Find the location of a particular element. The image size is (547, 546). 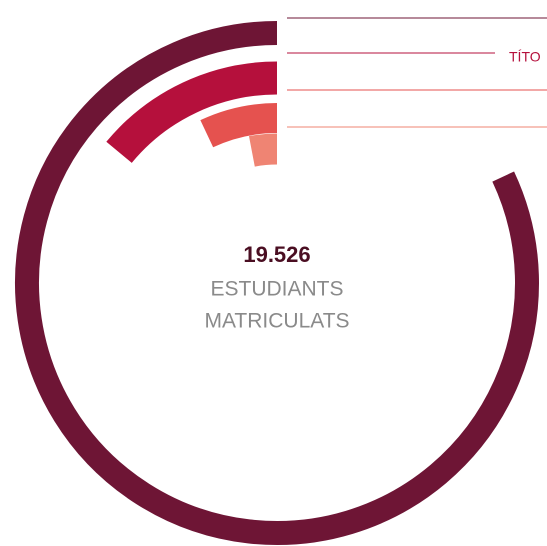

center-label: MATRICULATS is located at coordinates (276, 321).